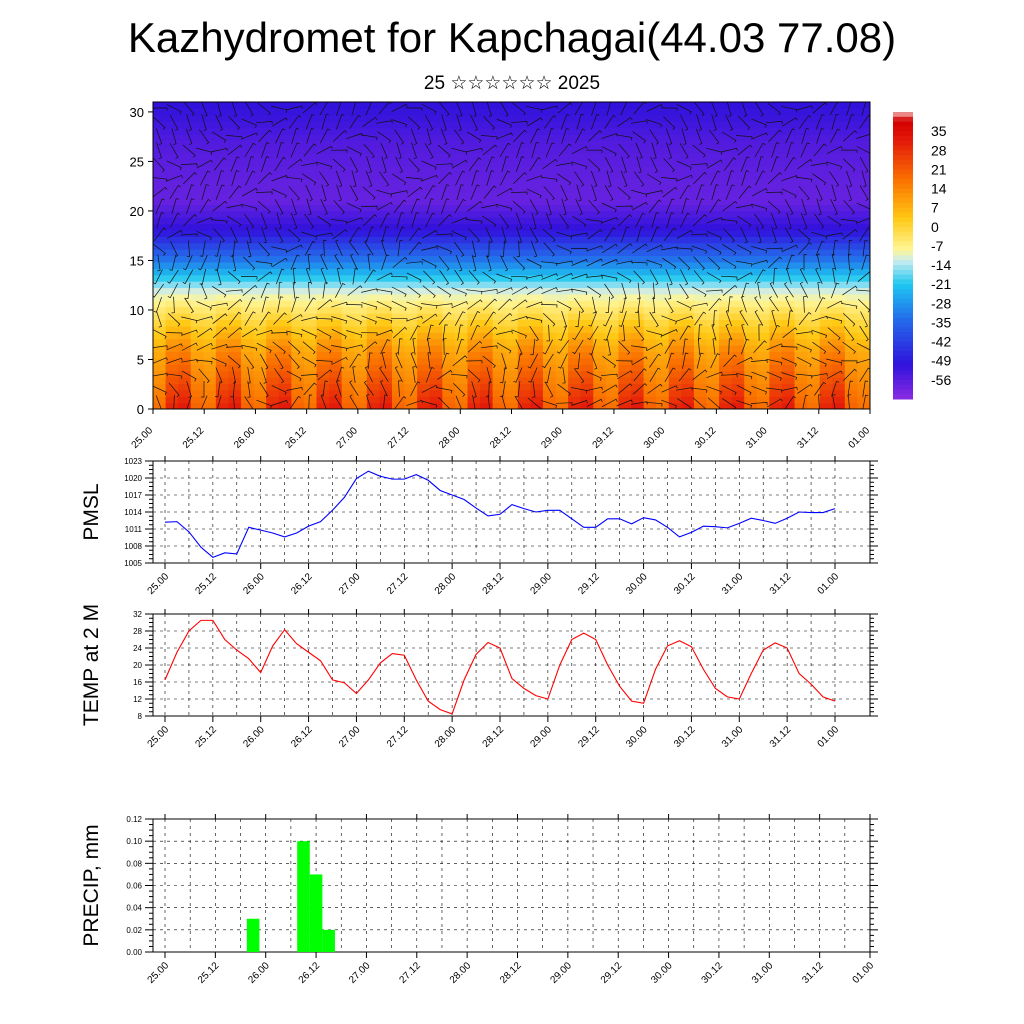 The image size is (1024, 1024). I want to click on y-tick-label: 20, so click(137, 665).